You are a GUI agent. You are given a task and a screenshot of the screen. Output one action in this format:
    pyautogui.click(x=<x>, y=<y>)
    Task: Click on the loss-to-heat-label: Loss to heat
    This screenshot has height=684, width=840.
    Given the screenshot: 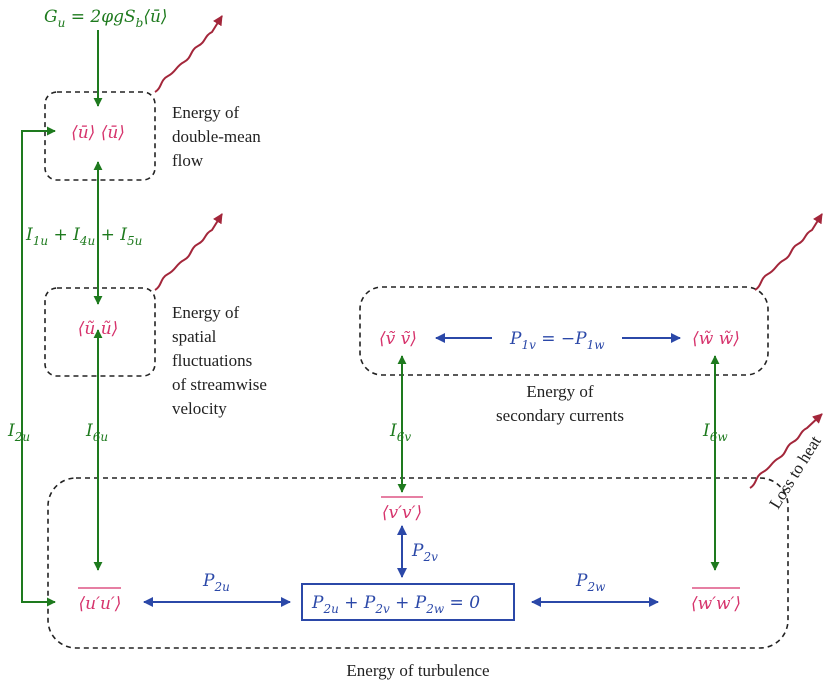 What is the action you would take?
    pyautogui.click(x=795, y=472)
    